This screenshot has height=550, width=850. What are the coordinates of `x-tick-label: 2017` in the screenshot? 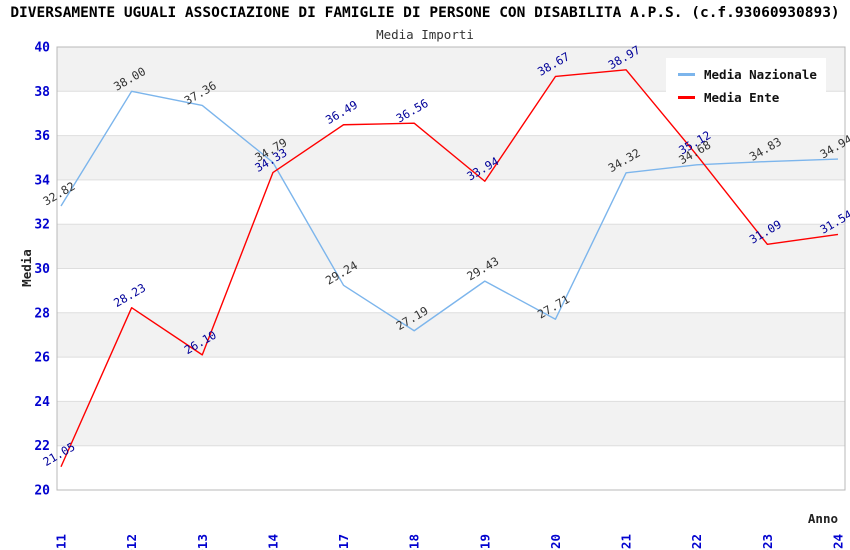 It's located at (343, 542).